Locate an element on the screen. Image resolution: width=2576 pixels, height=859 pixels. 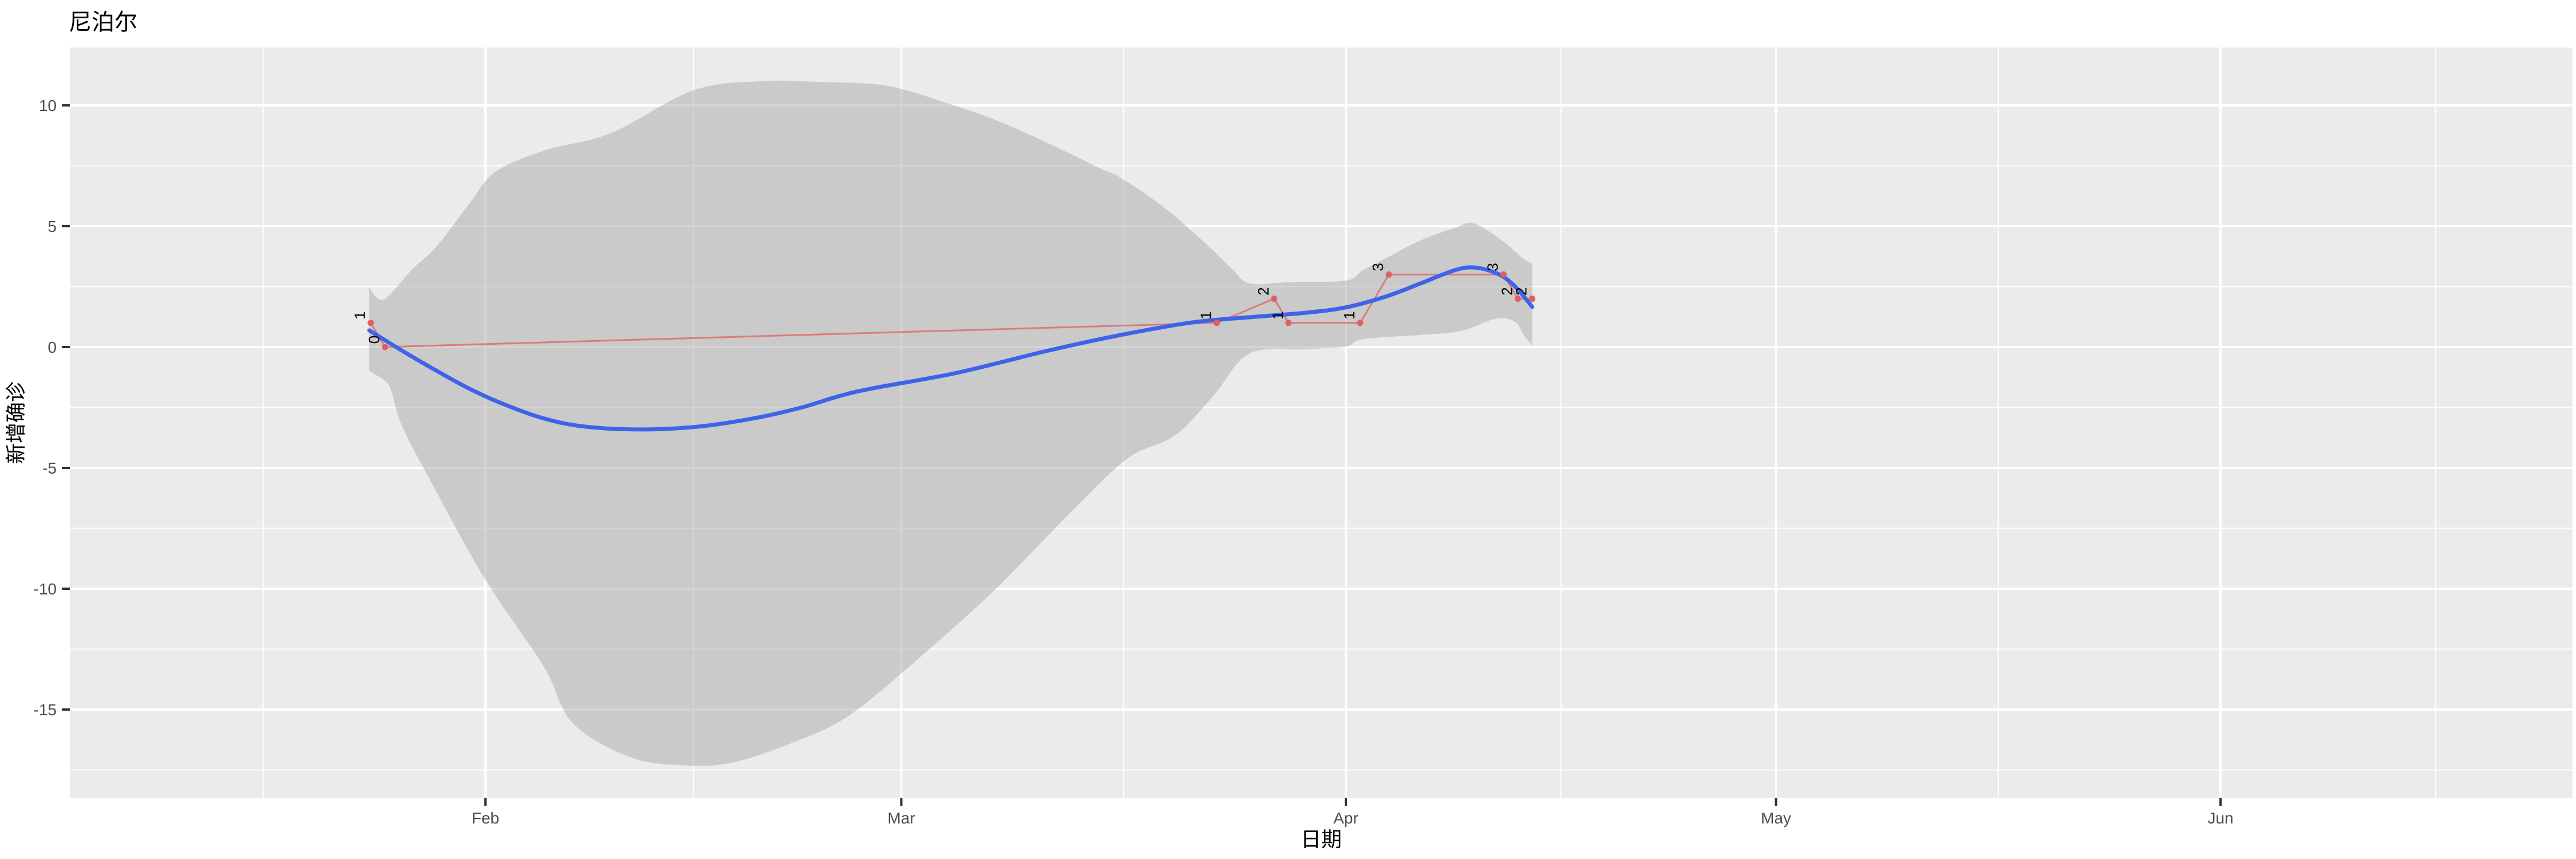
y-tick-label: 0 is located at coordinates (52, 347).